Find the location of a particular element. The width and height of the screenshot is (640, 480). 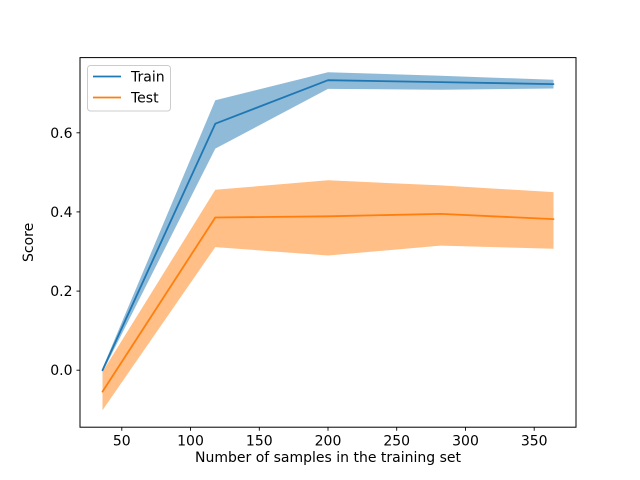

y-axis-label: Score is located at coordinates (29, 242).